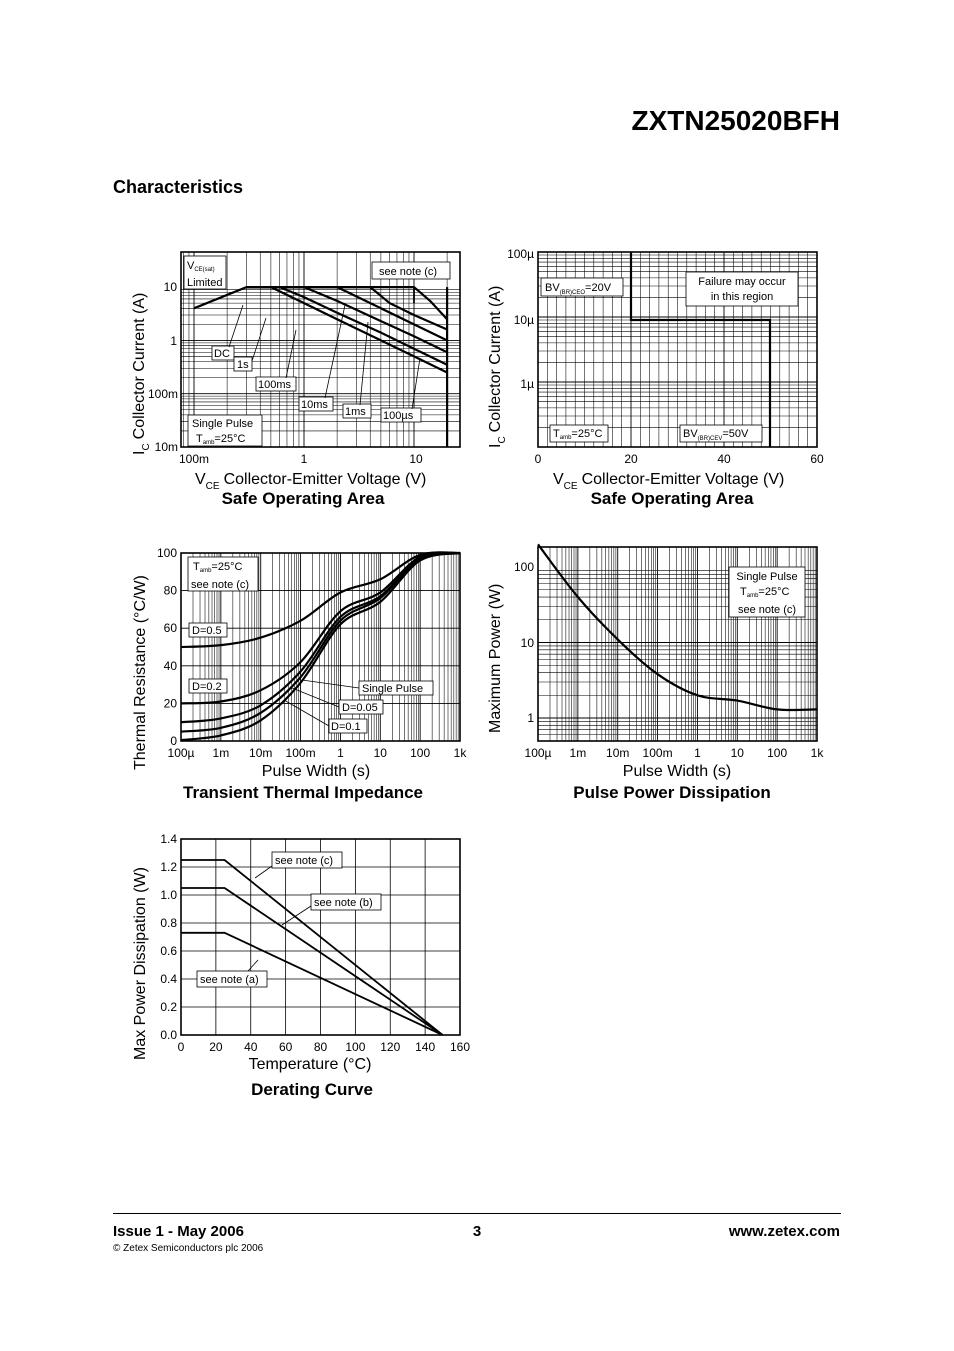  Describe the element at coordinates (495, 658) in the screenshot. I see `y-axis-label: Maximum Power (W)` at that location.